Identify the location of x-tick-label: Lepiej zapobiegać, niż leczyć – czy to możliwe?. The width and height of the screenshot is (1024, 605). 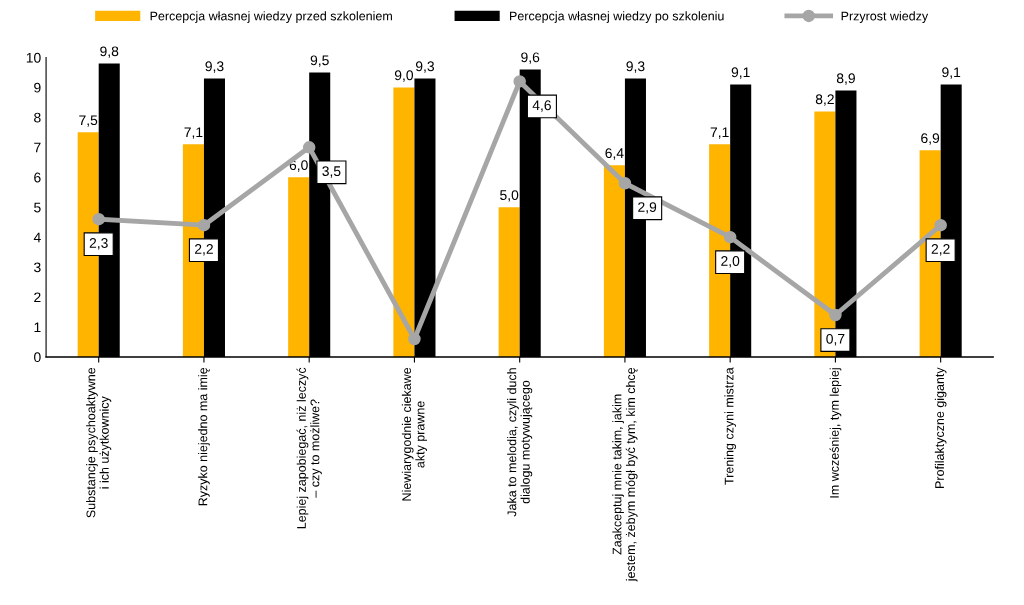
(309, 448).